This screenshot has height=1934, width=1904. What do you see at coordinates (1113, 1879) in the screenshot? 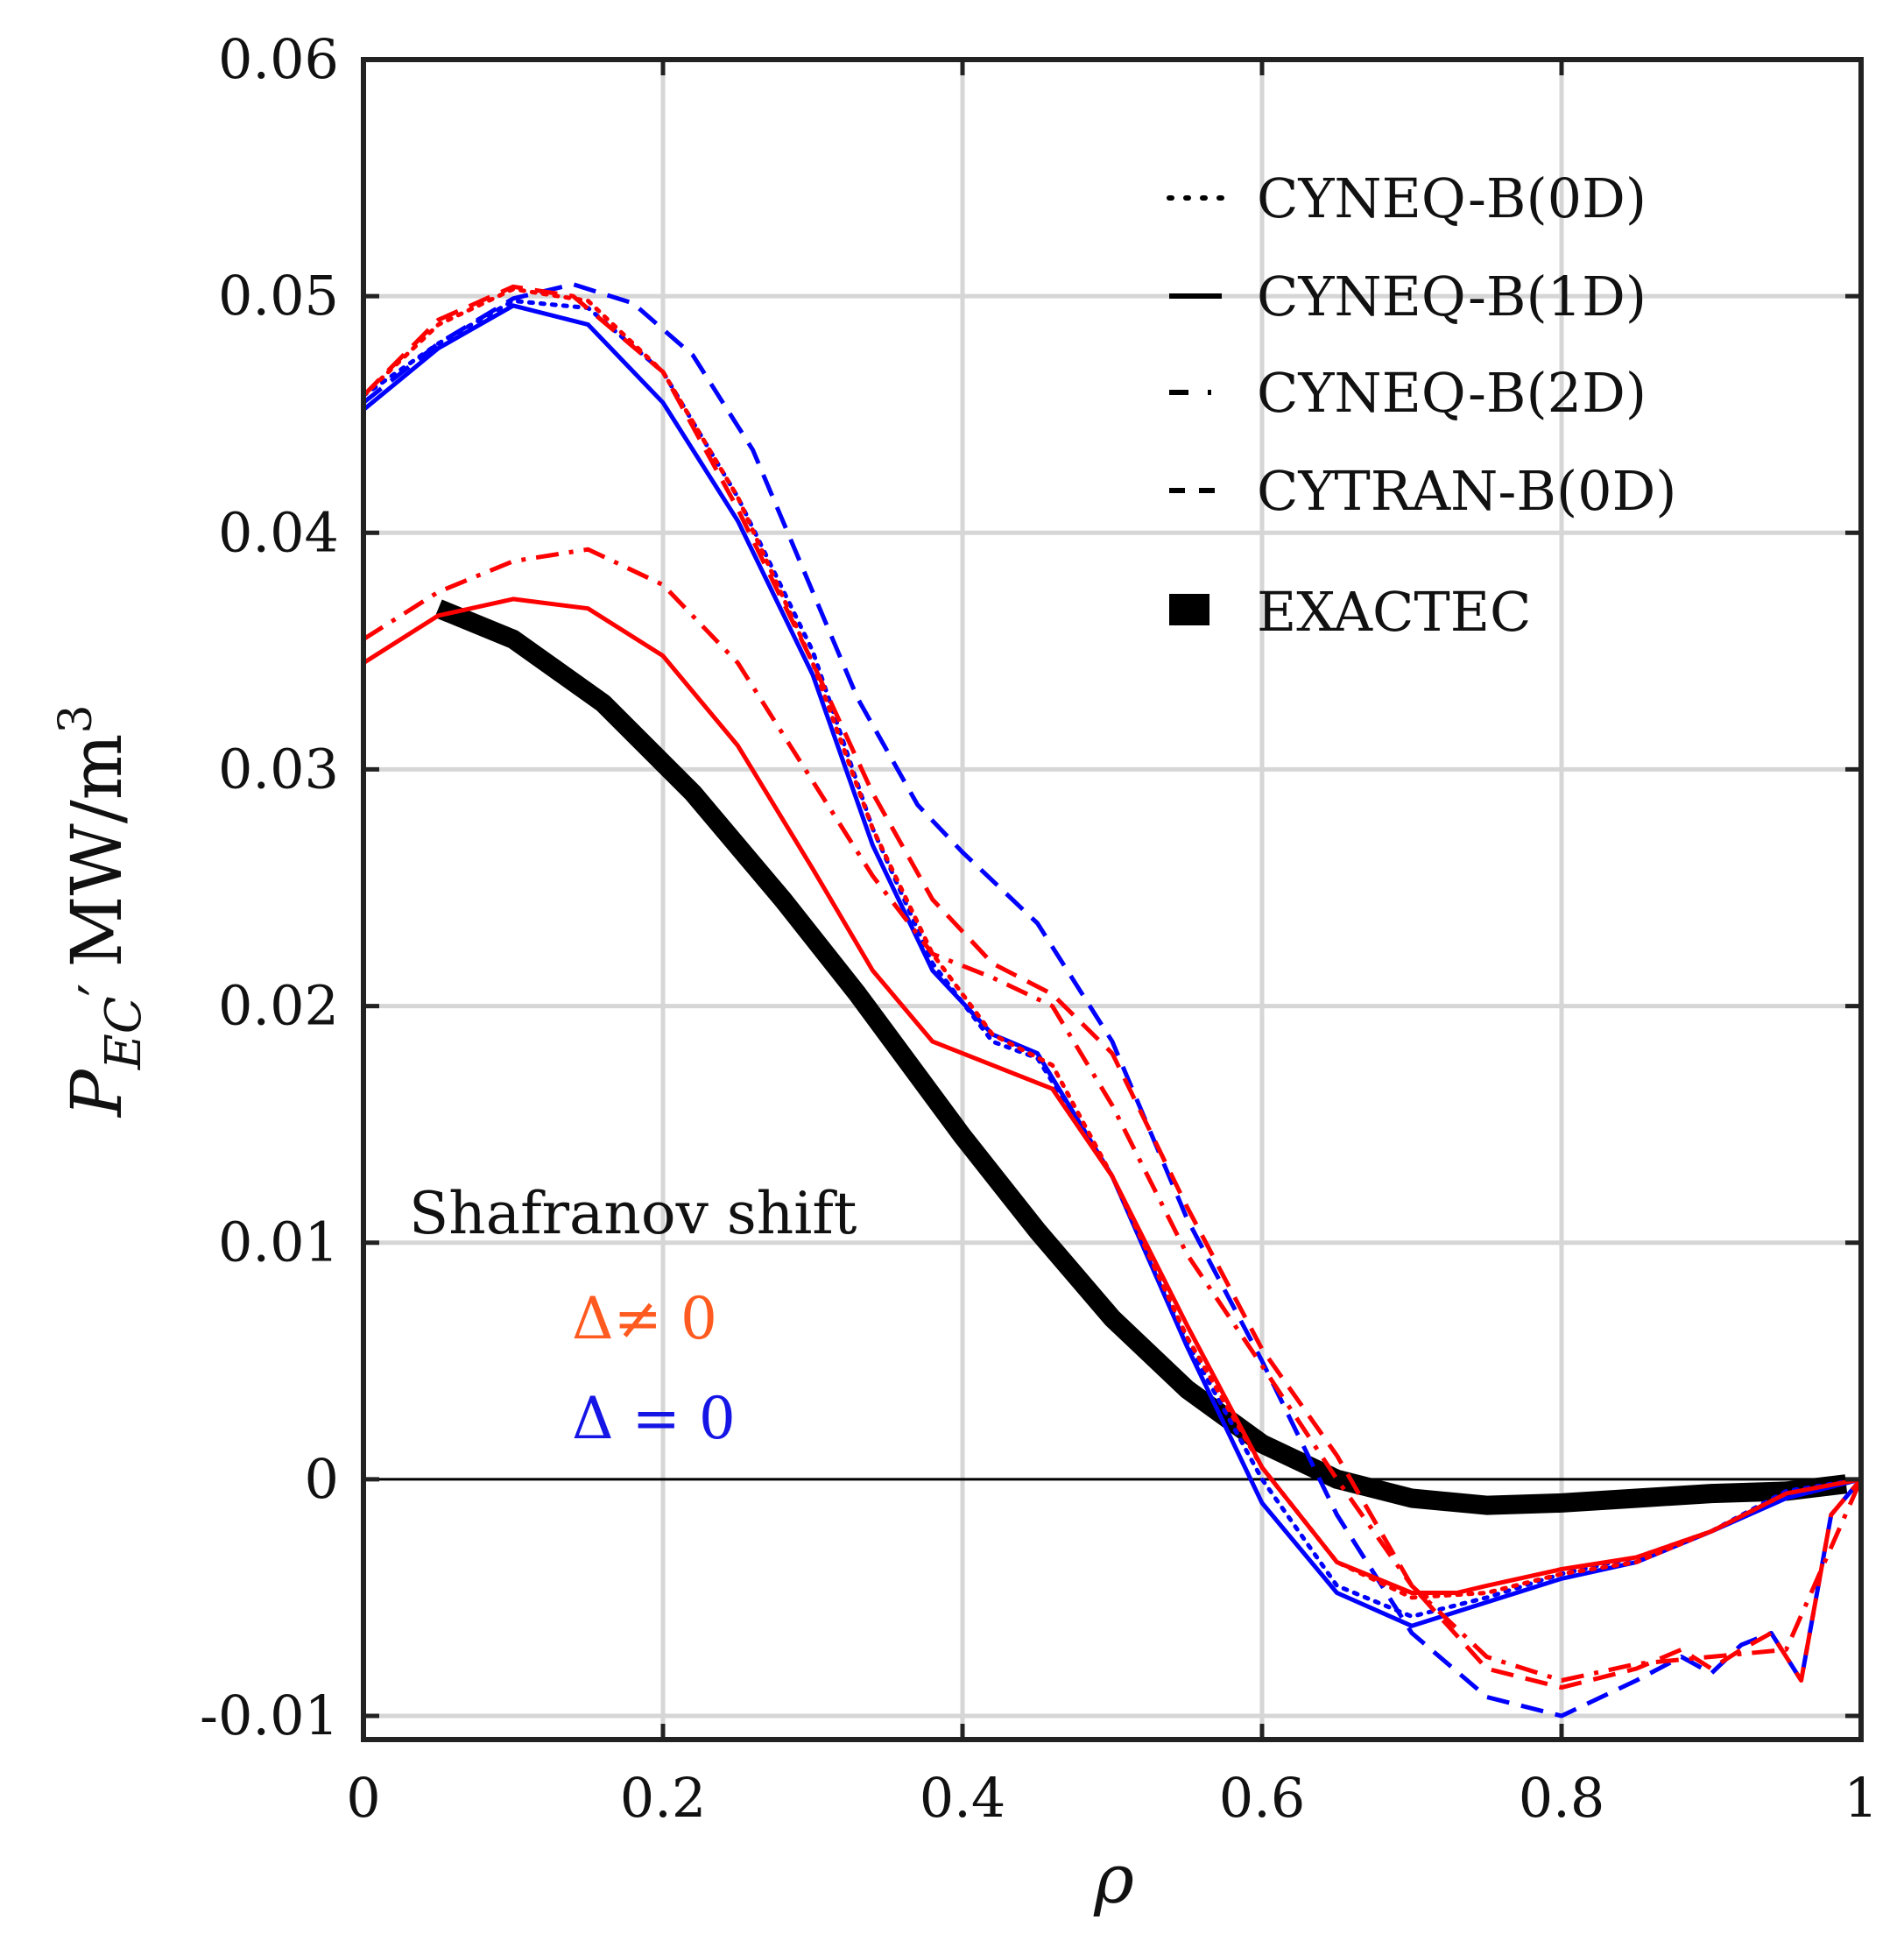
I see `x-axis-label: ρ` at bounding box center [1113, 1879].